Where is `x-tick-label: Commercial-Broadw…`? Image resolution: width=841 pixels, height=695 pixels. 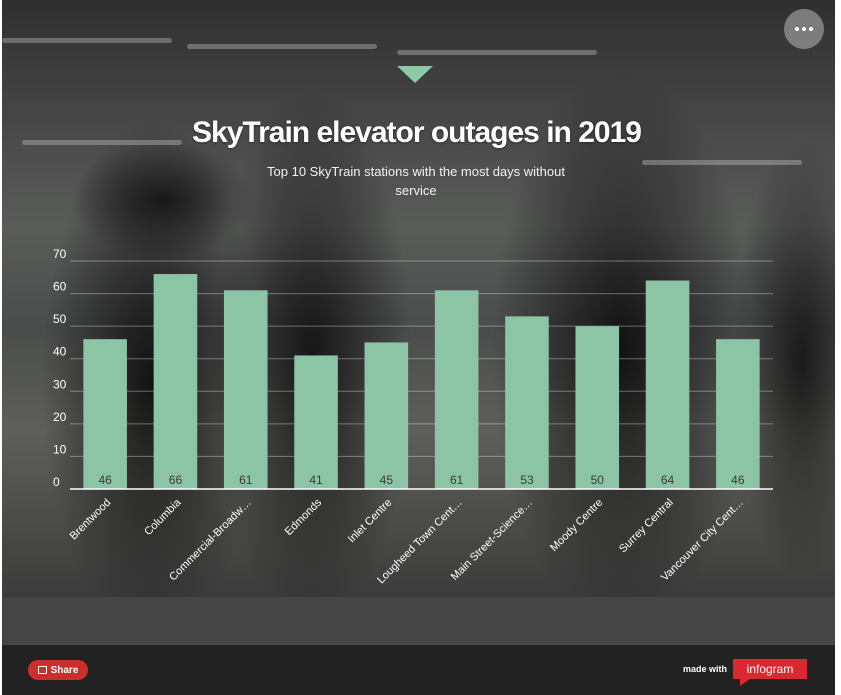
x-tick-label: Commercial-Broadw… is located at coordinates (210, 540).